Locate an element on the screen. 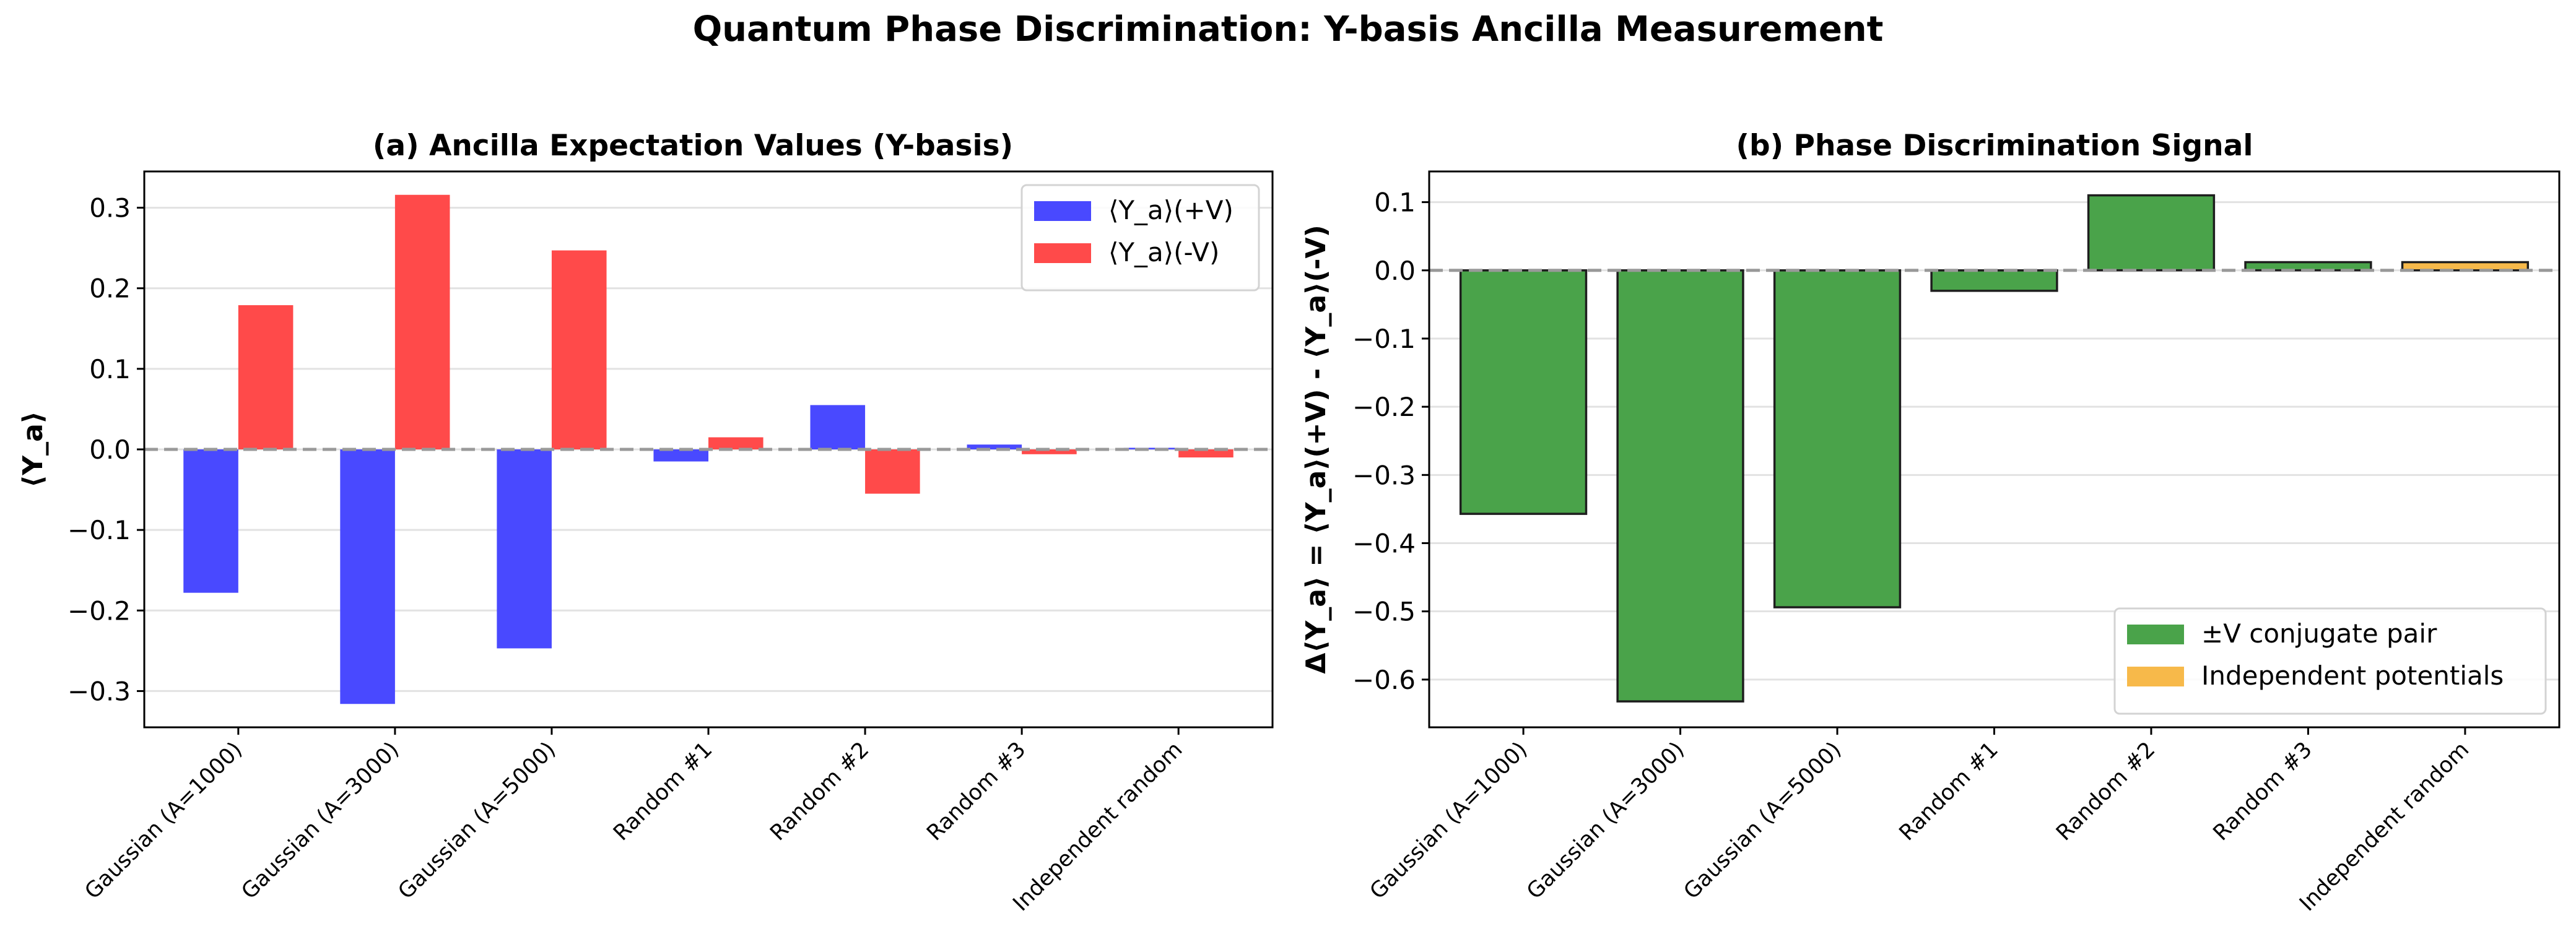 The image size is (2576, 952). y-tick-label: −0.4 is located at coordinates (1384, 544).